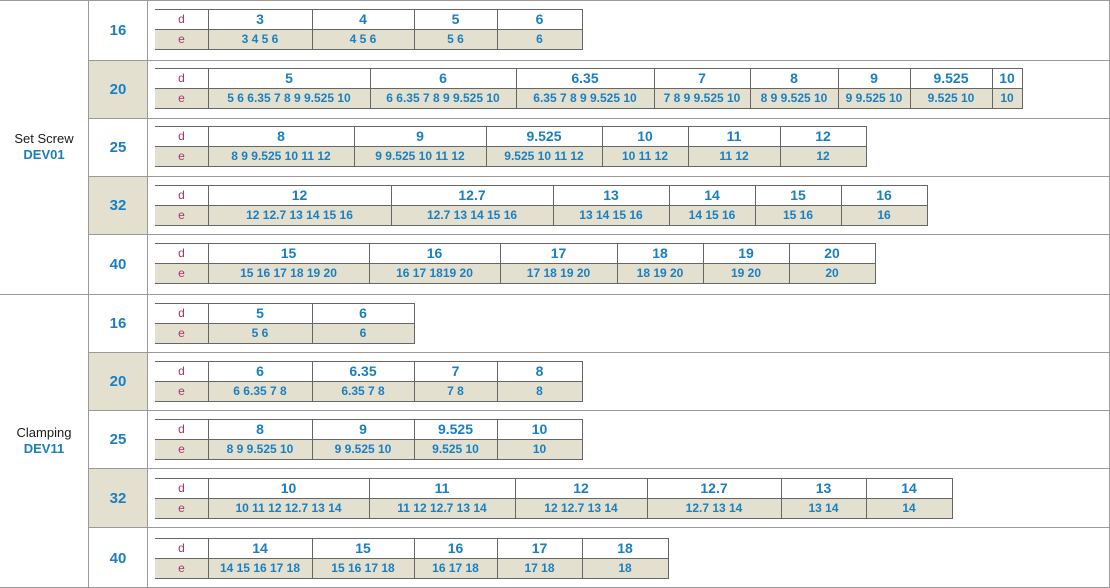 The width and height of the screenshot is (1110, 588). I want to click on d-value: 12, so click(581, 488).